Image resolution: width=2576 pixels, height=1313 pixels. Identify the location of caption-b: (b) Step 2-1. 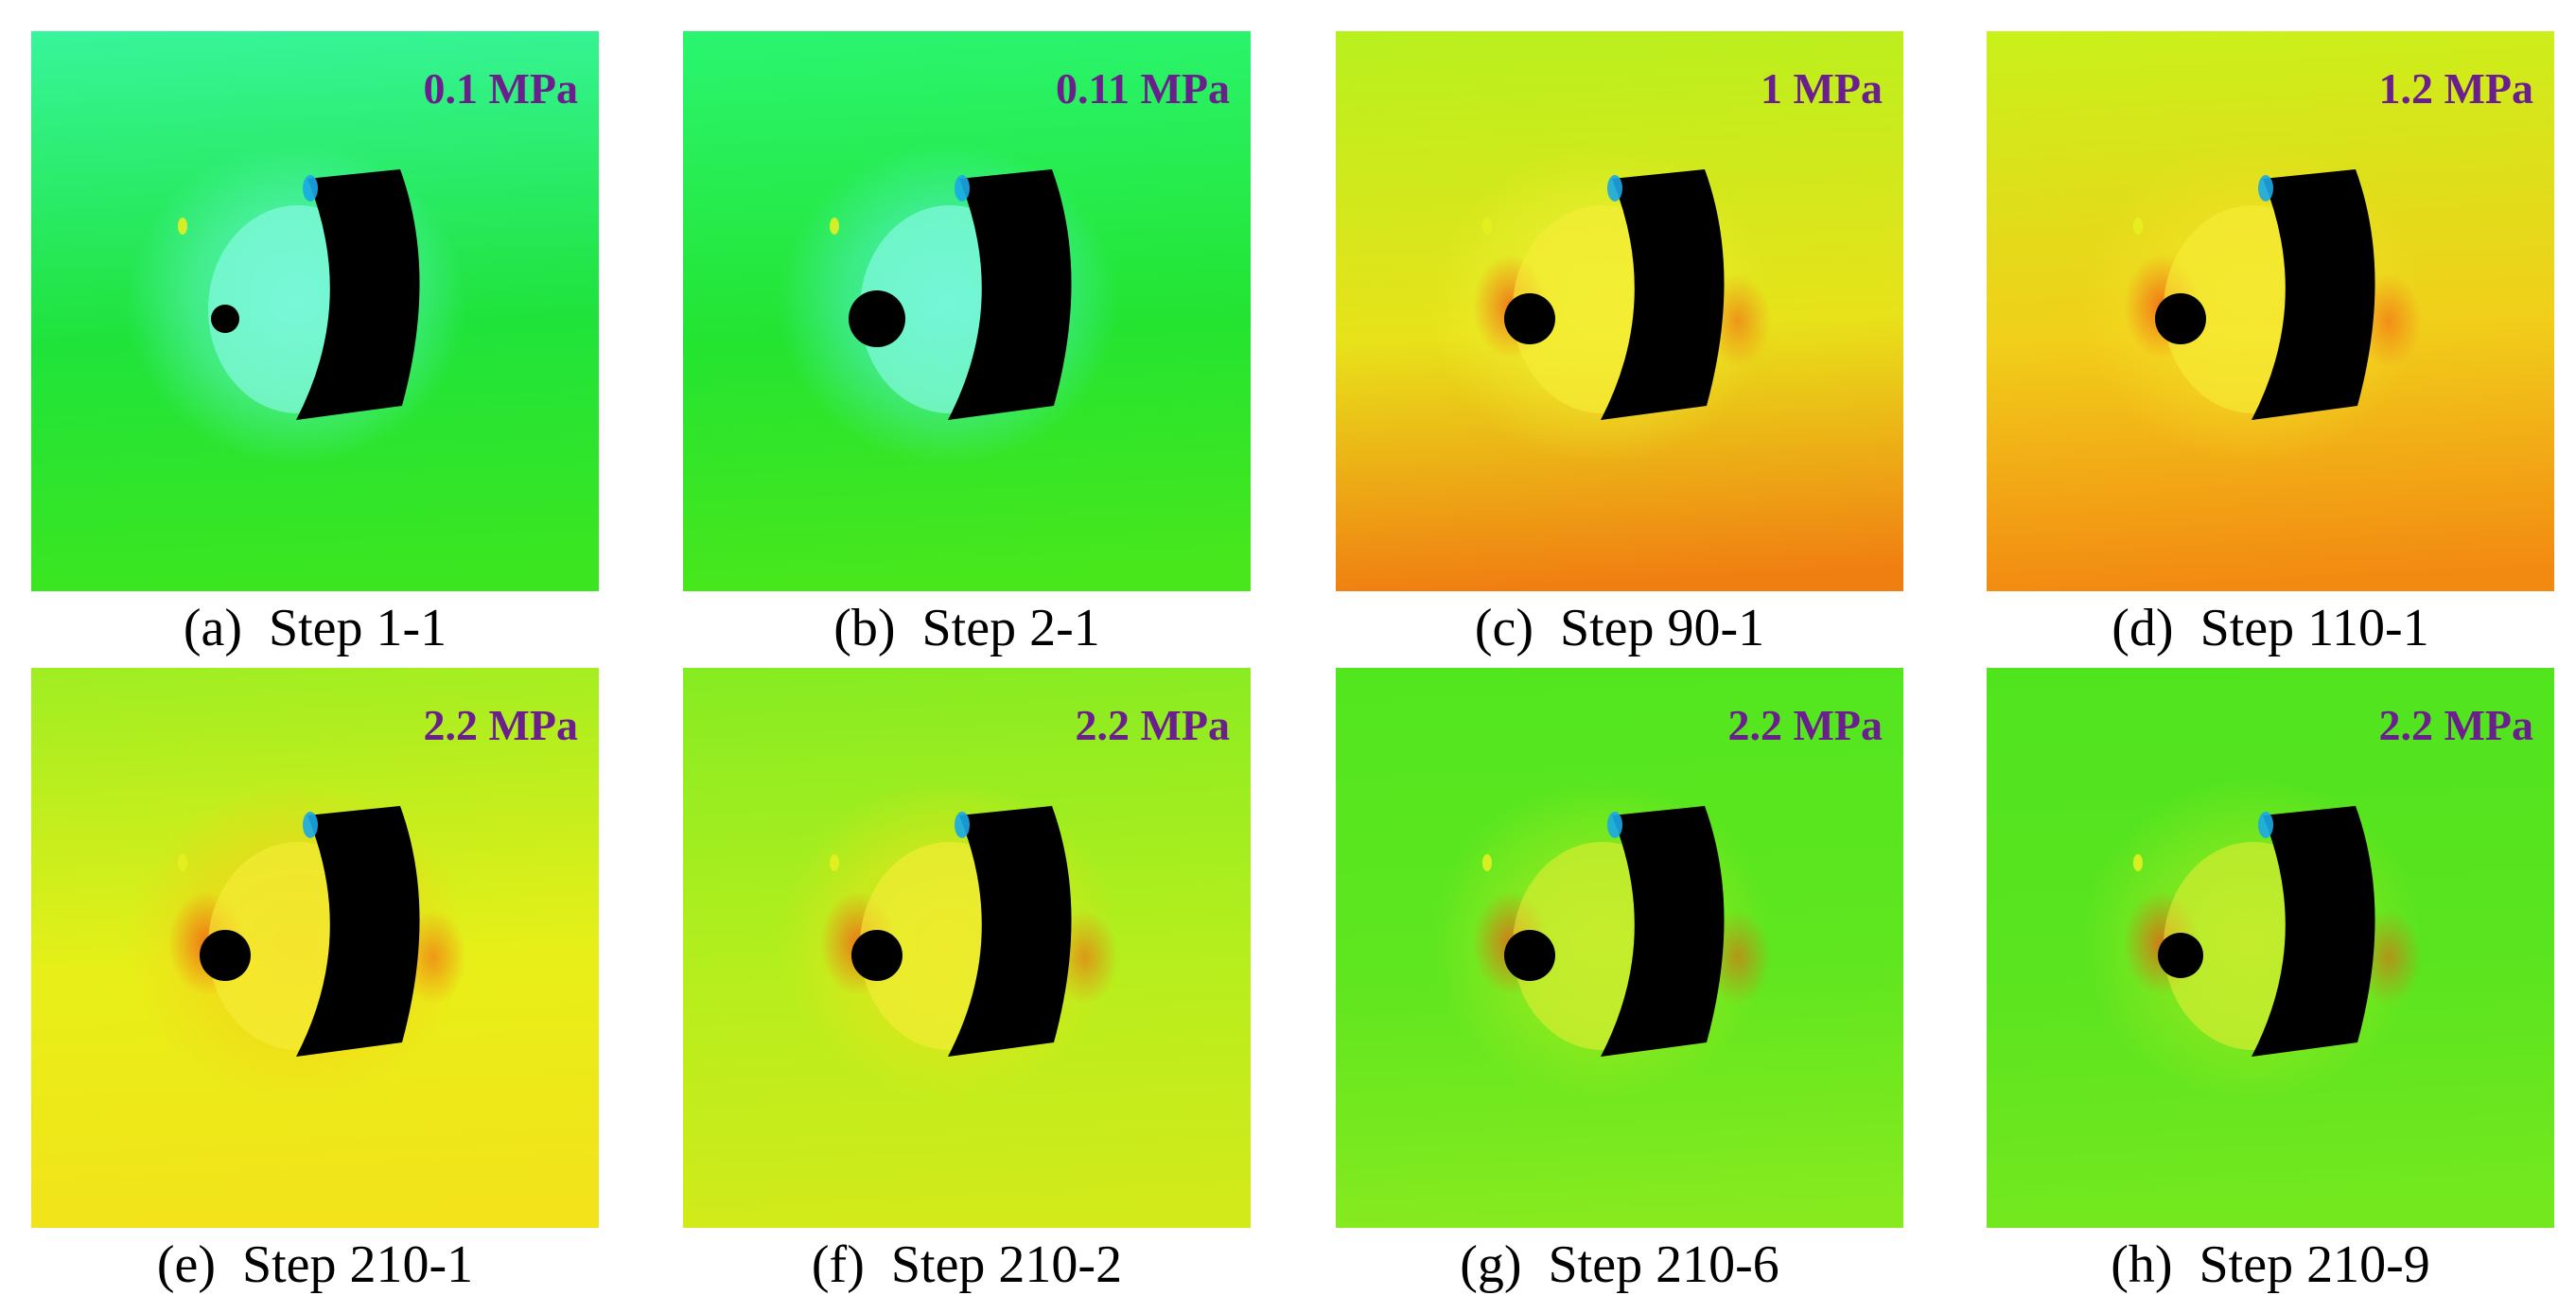
(967, 628).